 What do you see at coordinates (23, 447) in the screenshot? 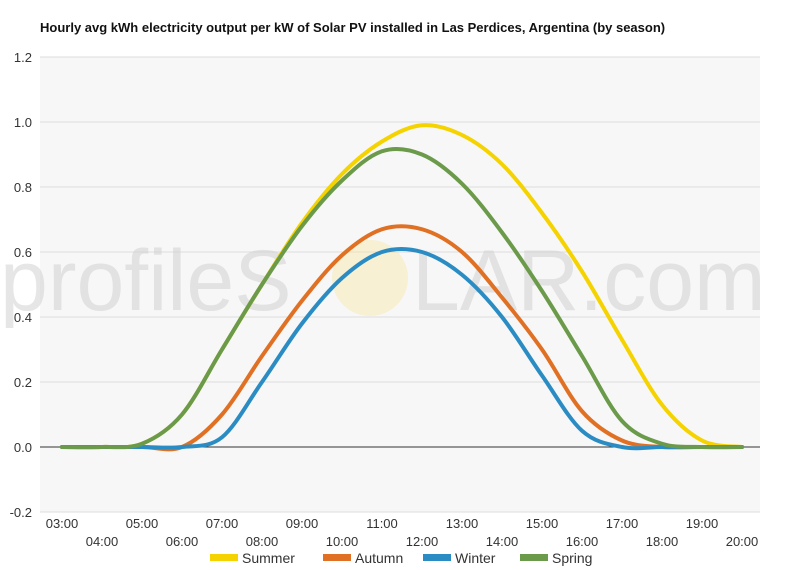
I see `y-tick-label: 0.0` at bounding box center [23, 447].